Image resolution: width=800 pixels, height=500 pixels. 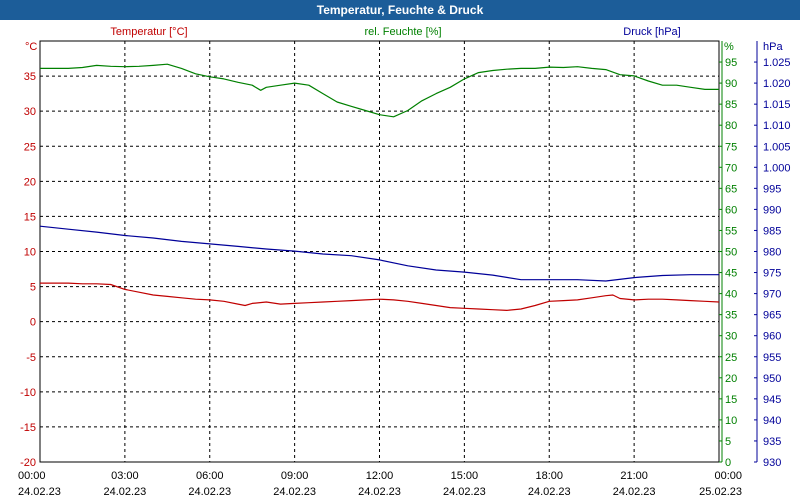 What do you see at coordinates (772, 442) in the screenshot?
I see `pressure-tick-label: 935` at bounding box center [772, 442].